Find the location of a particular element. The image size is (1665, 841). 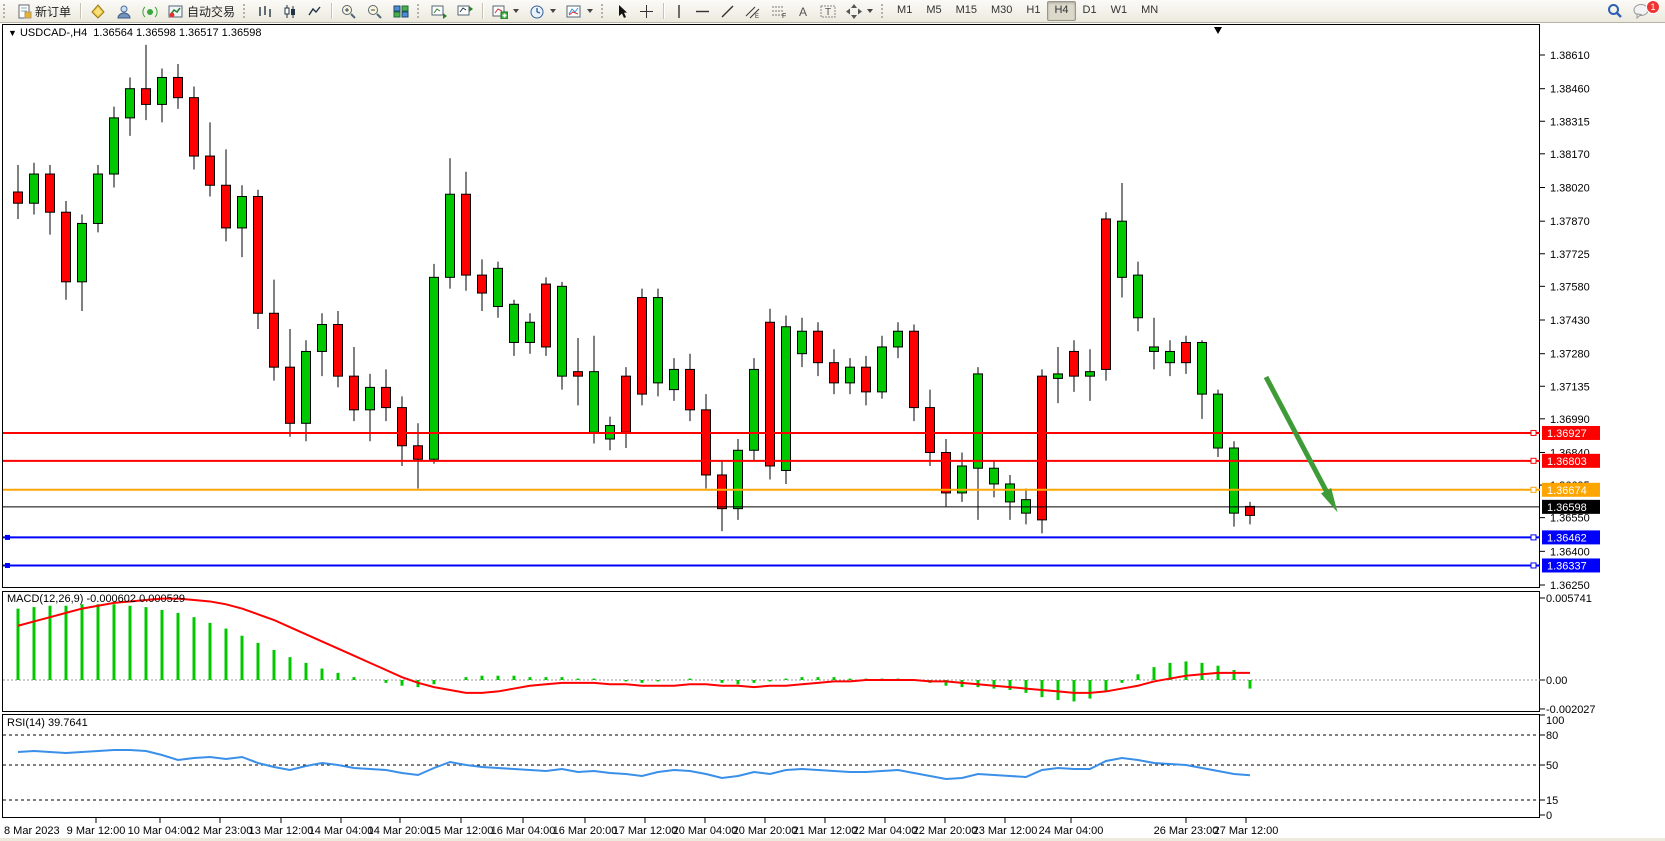

zoom-in-button is located at coordinates (349, 11).